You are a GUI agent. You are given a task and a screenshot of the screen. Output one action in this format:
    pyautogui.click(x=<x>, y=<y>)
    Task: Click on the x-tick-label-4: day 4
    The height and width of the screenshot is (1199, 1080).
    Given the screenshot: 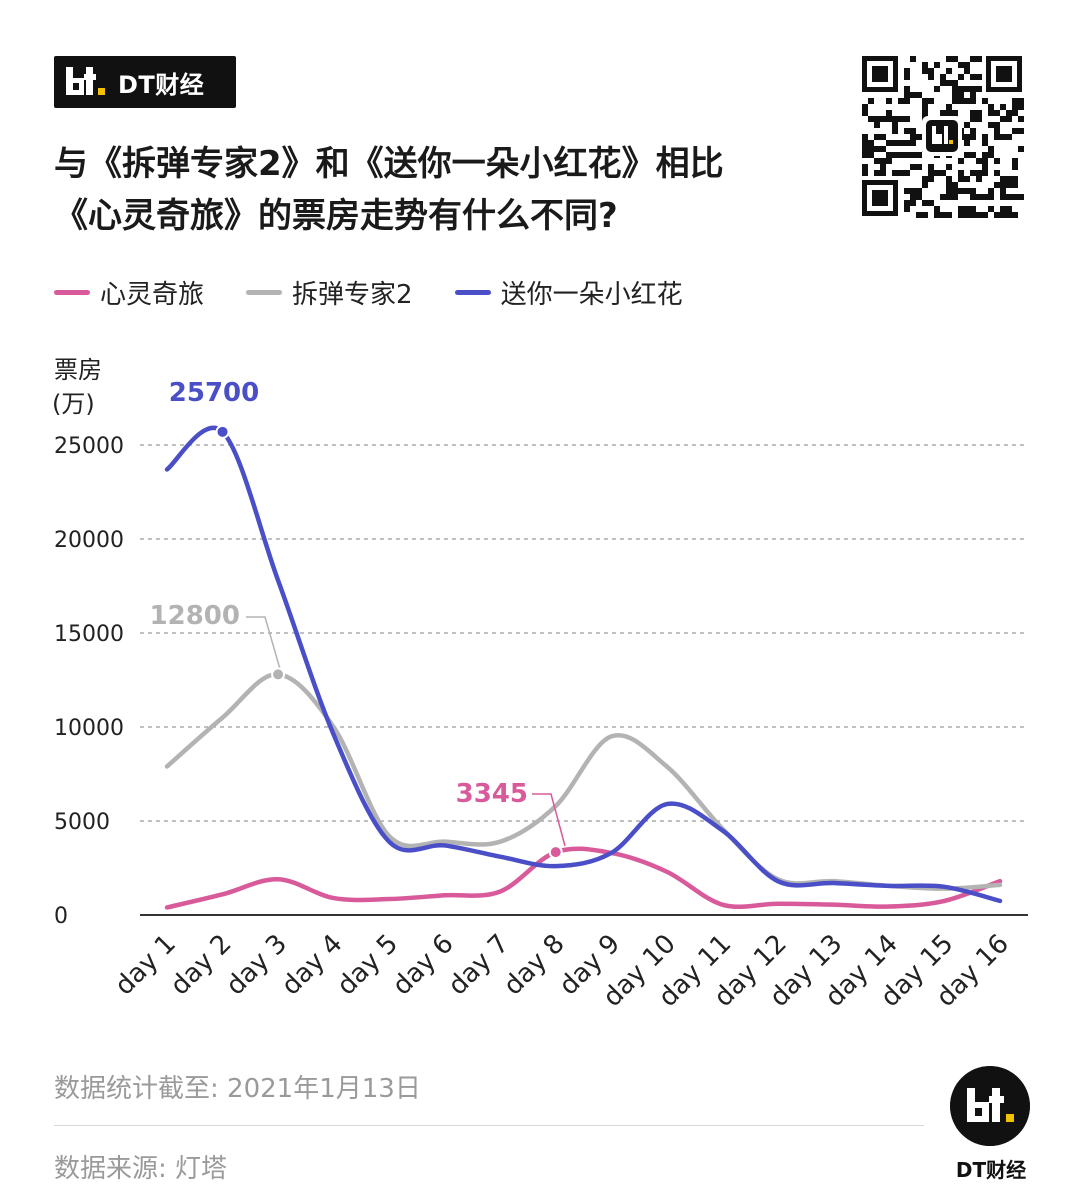 What is the action you would take?
    pyautogui.click(x=312, y=965)
    